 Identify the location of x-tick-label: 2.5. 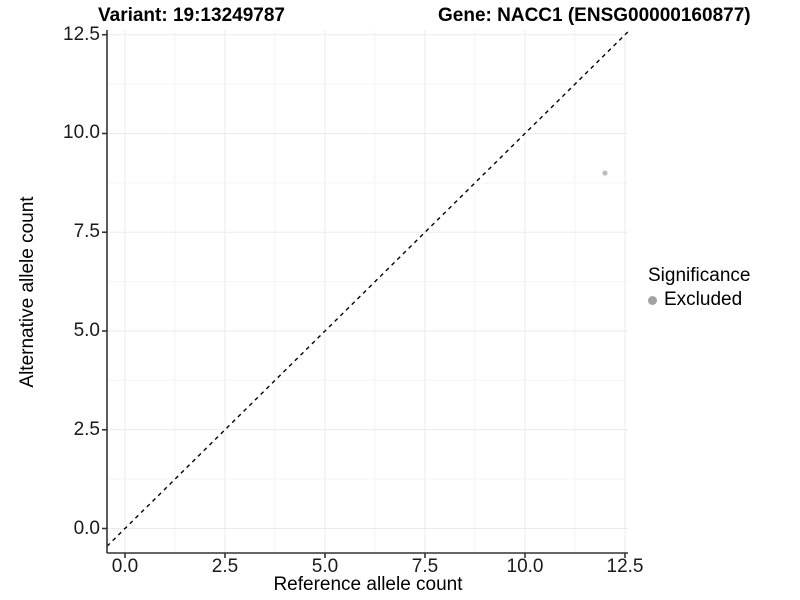
(225, 566).